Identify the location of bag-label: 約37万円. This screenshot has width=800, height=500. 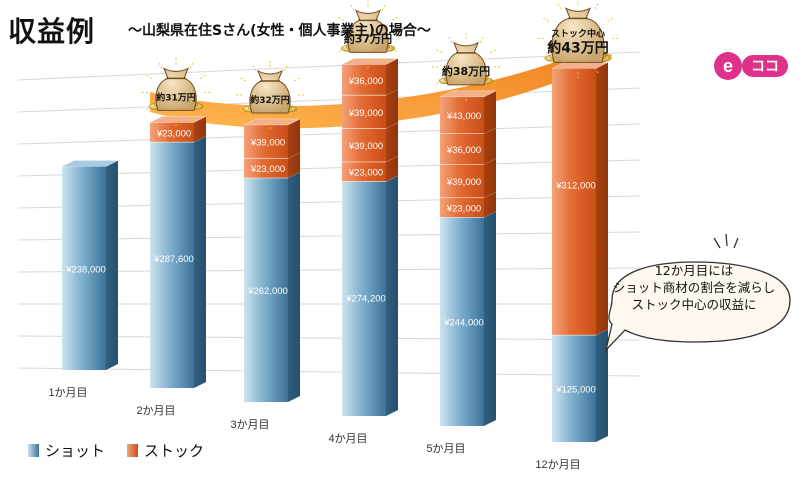
(368, 38).